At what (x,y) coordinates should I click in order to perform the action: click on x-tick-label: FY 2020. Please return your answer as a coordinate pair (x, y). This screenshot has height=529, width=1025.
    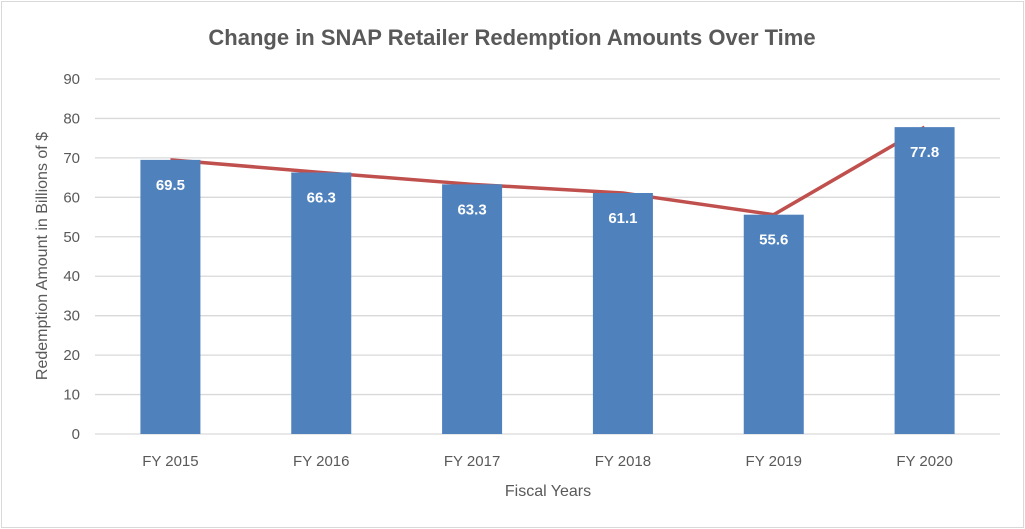
    Looking at the image, I should click on (924, 461).